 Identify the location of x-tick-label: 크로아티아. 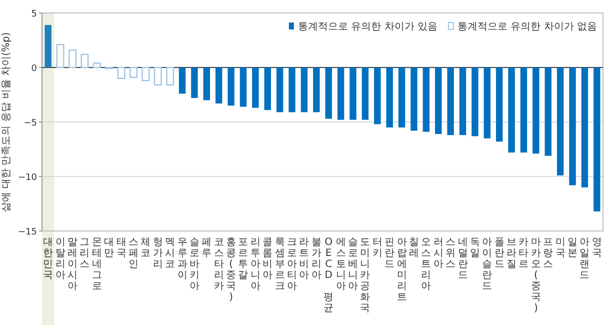
(292, 264).